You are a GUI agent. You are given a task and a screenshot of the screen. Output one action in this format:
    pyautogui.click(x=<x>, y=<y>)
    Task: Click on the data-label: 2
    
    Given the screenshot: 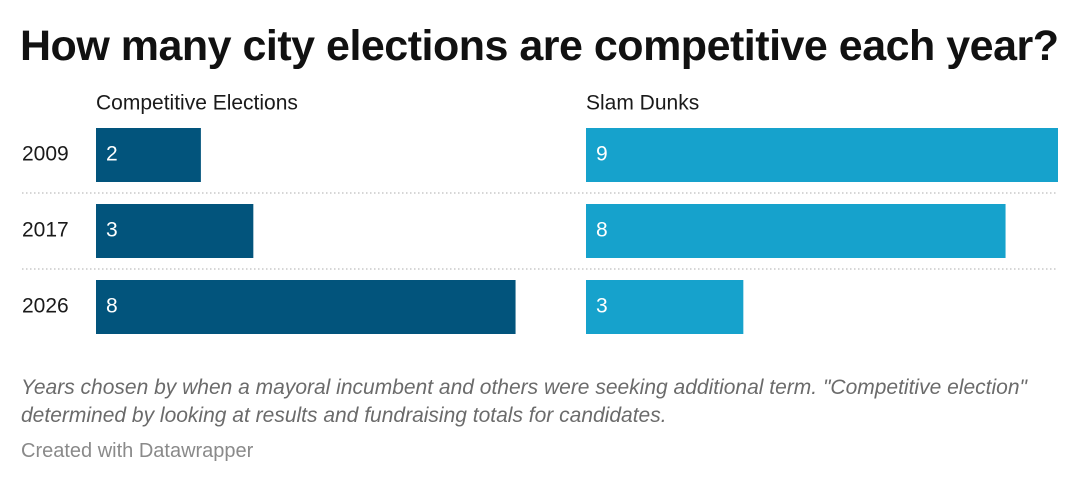 What is the action you would take?
    pyautogui.click(x=112, y=154)
    